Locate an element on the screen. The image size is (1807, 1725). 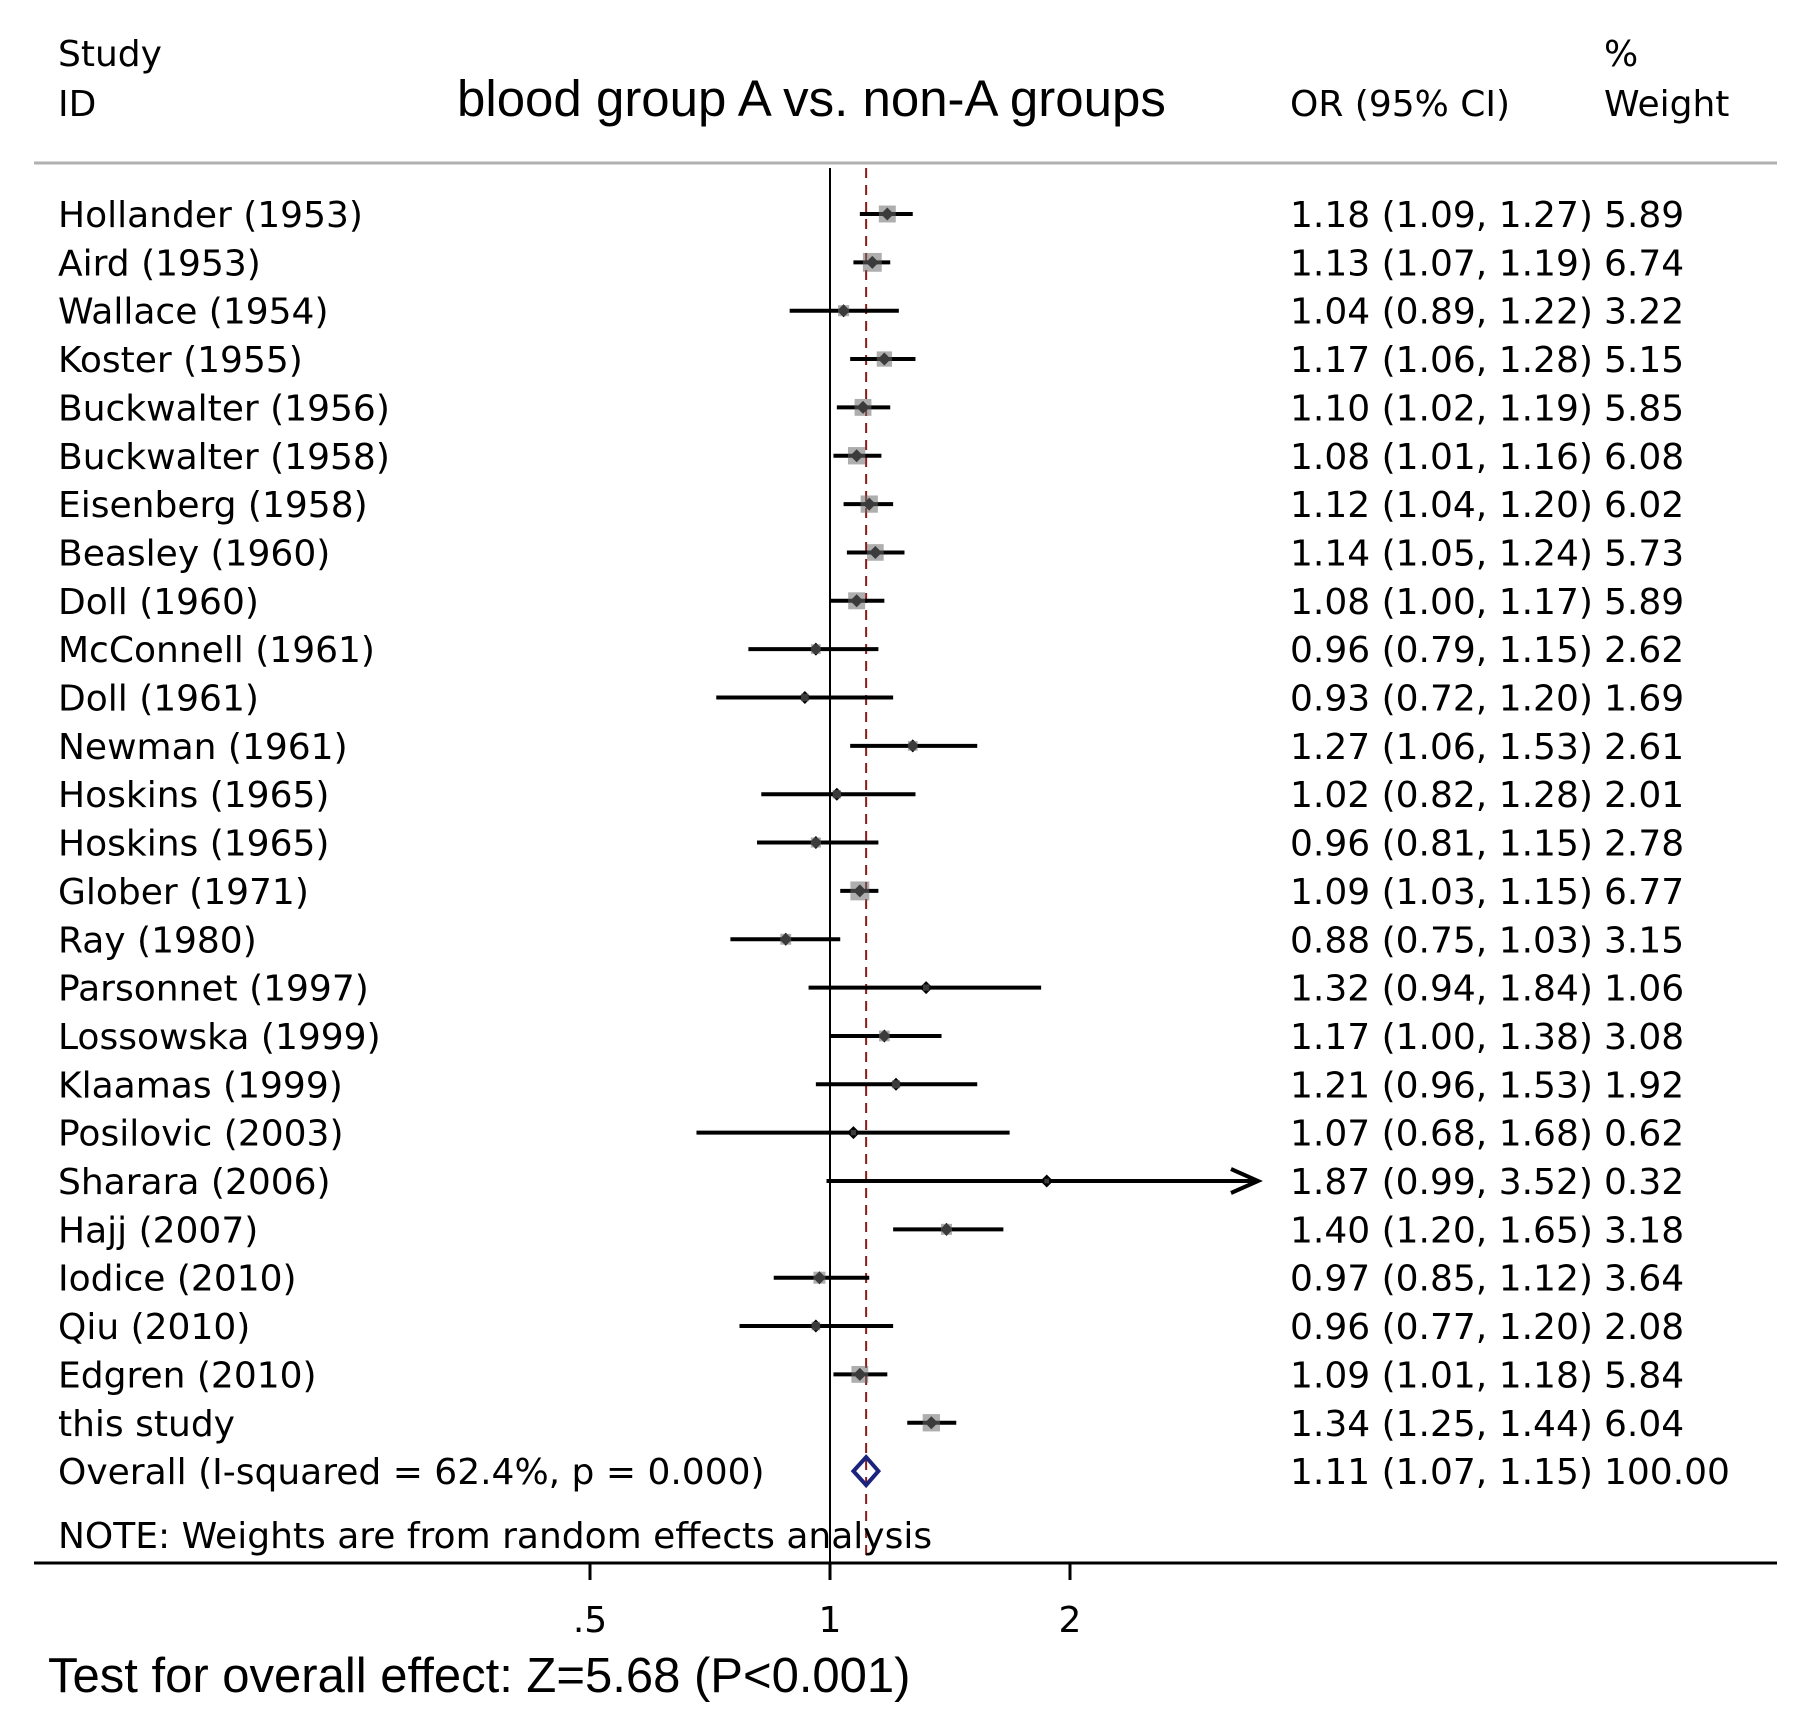
study-row: McConnell (1961) 0.96 (0.79, 1.15) 2.62 is located at coordinates (871, 650).